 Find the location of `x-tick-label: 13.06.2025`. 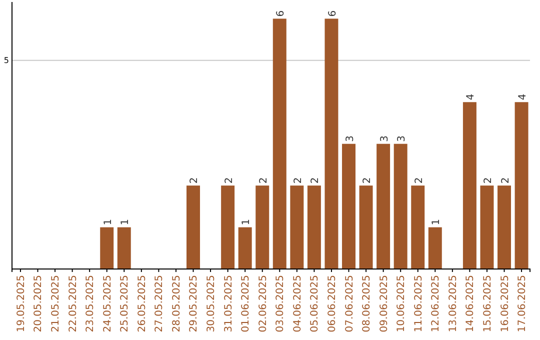

x-tick-label: 13.06.2025 is located at coordinates (453, 303).